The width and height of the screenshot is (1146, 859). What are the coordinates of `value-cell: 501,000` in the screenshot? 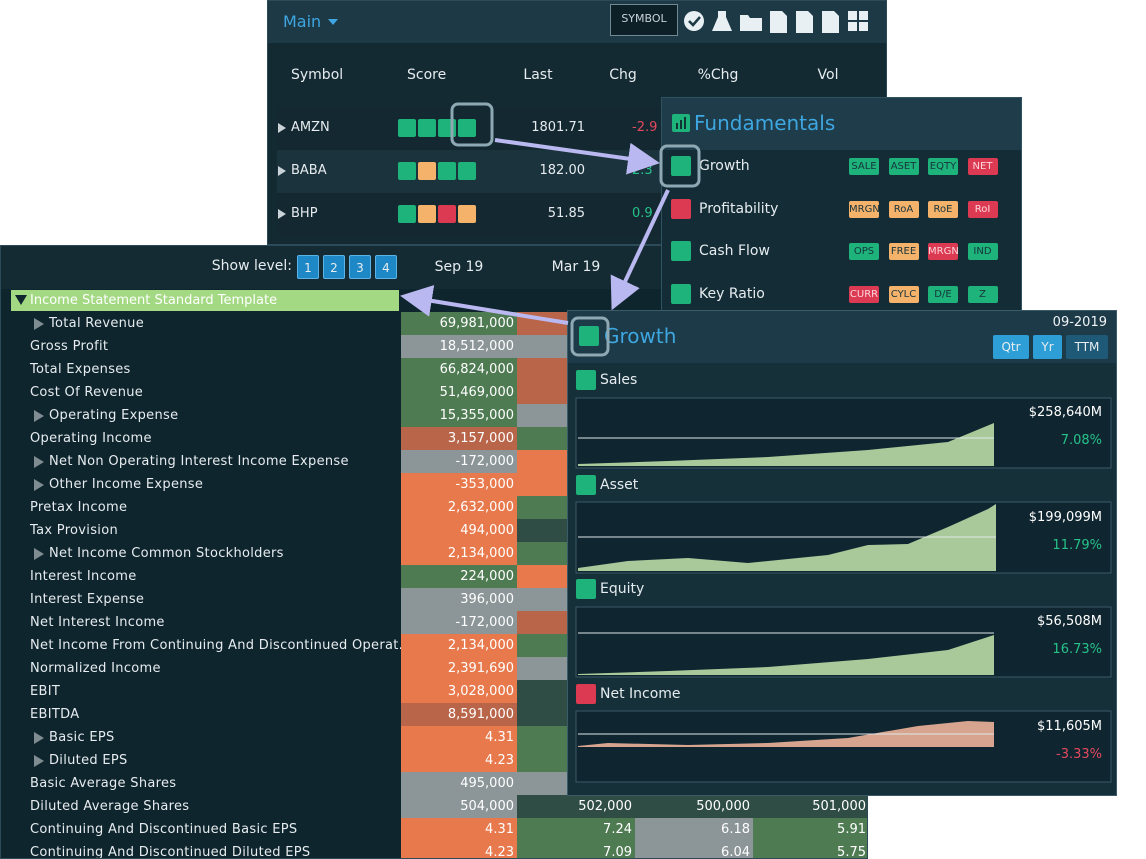 It's located at (810, 806).